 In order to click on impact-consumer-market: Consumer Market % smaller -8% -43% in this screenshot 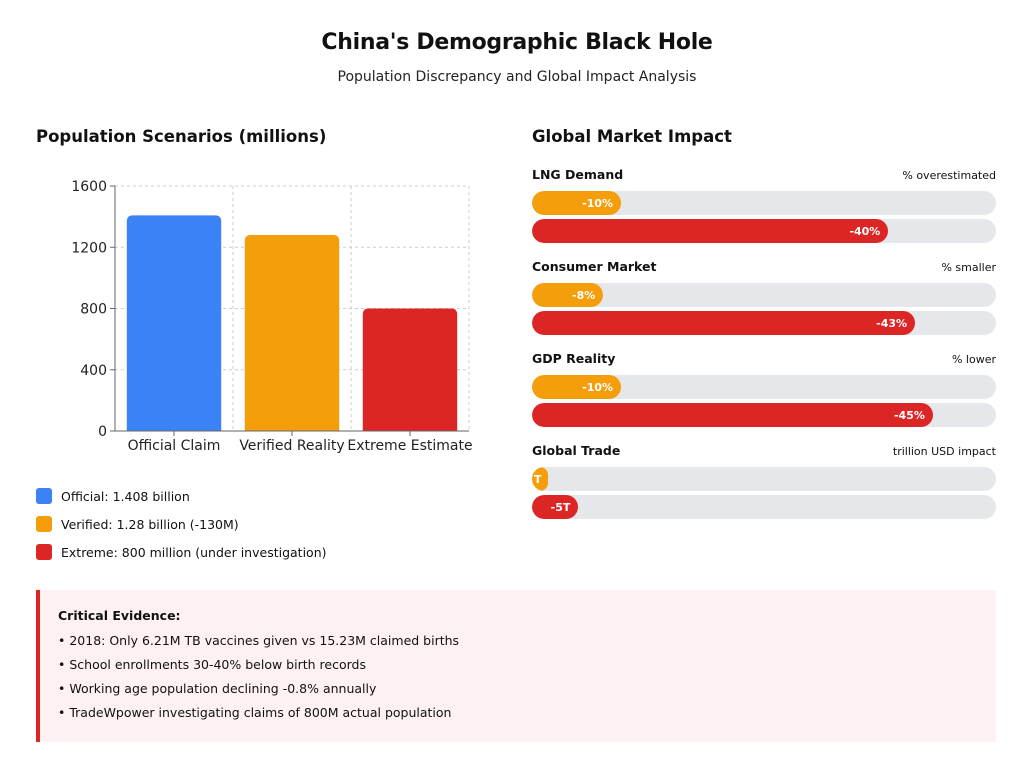, I will do `click(764, 297)`.